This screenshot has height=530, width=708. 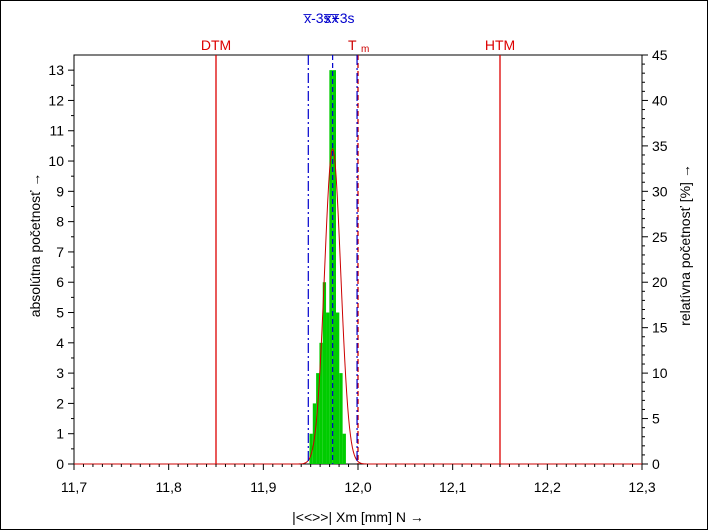 I want to click on x-axis-label: |<<>>| Xm [mm] N →, so click(x=358, y=517).